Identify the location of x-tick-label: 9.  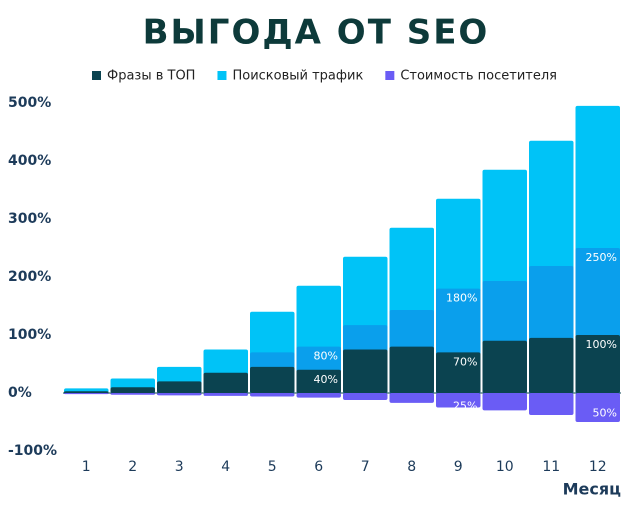
(458, 467).